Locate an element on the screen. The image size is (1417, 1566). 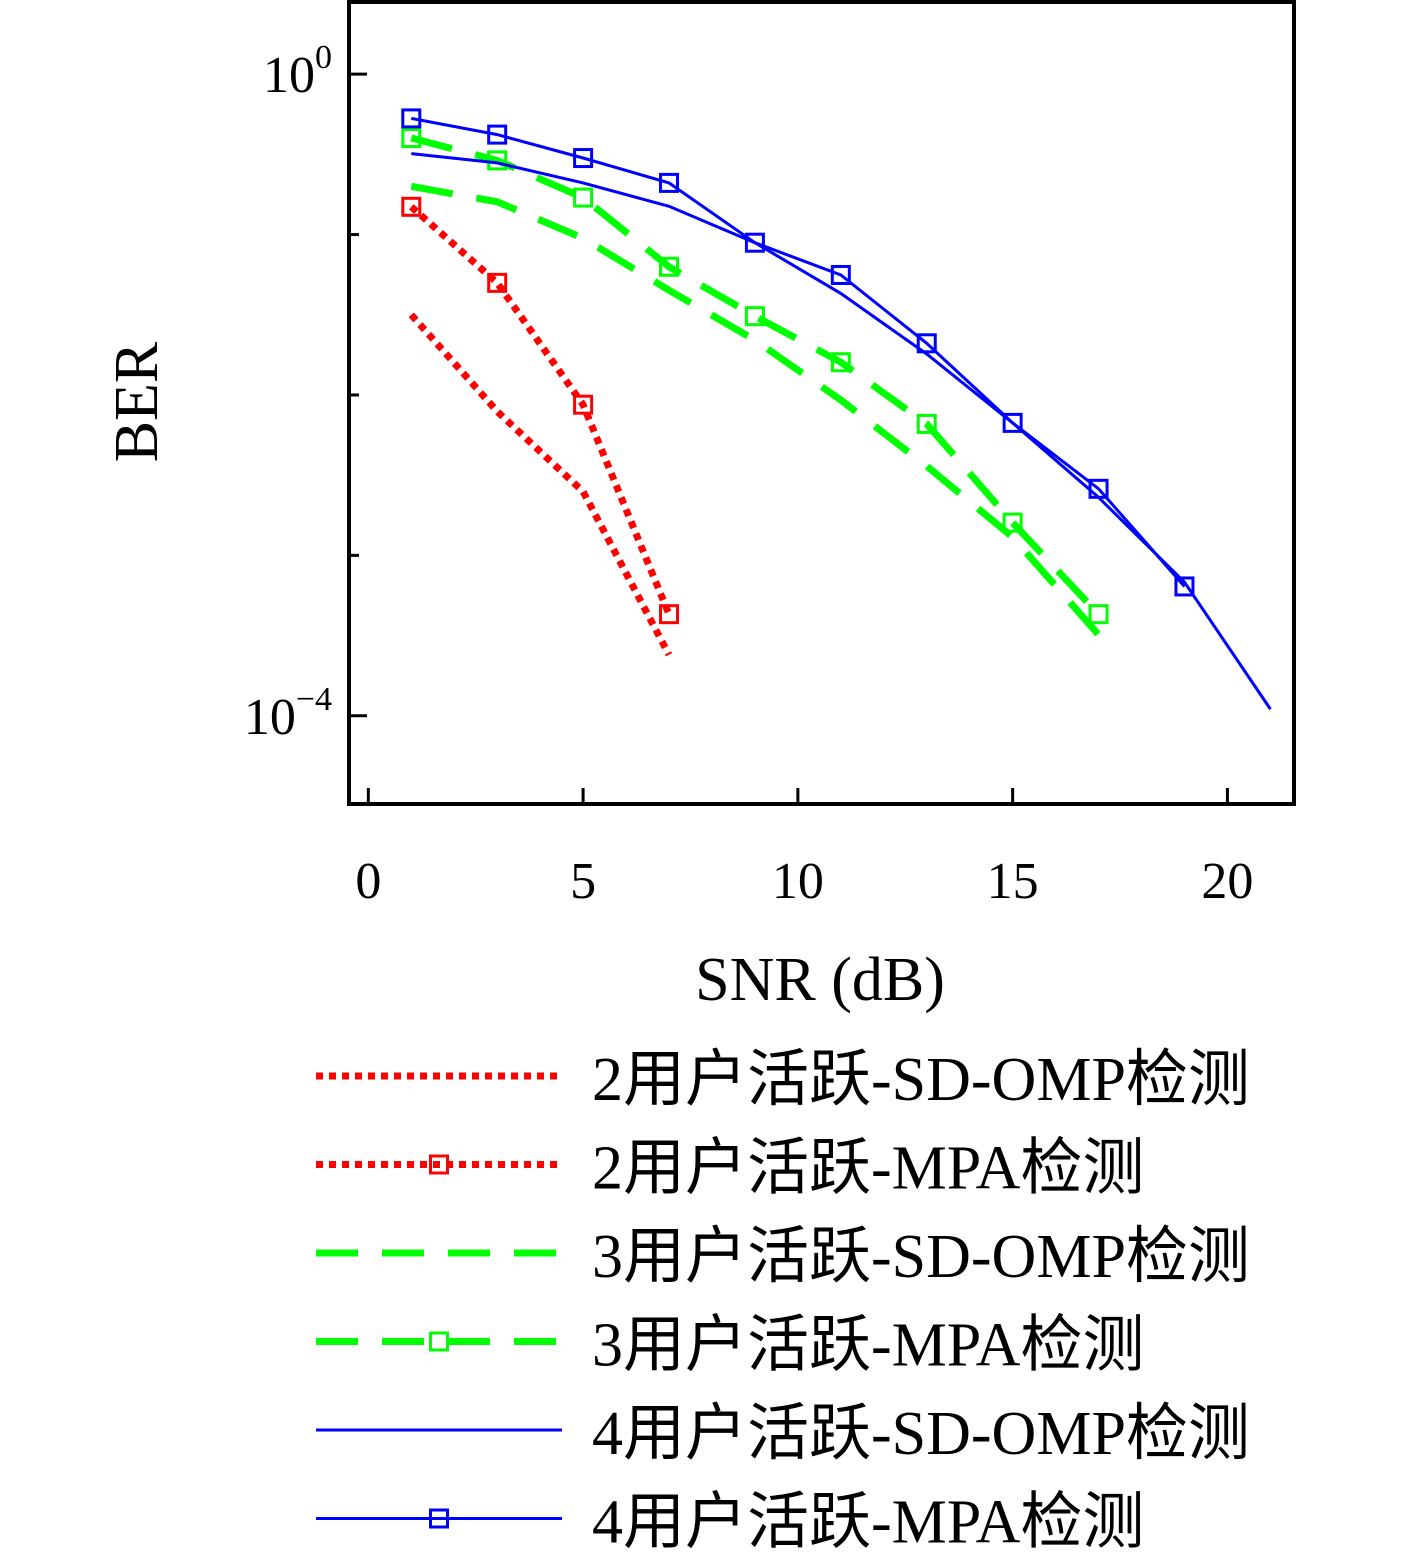
x-axis-label: SNR (dB) is located at coordinates (820, 980).